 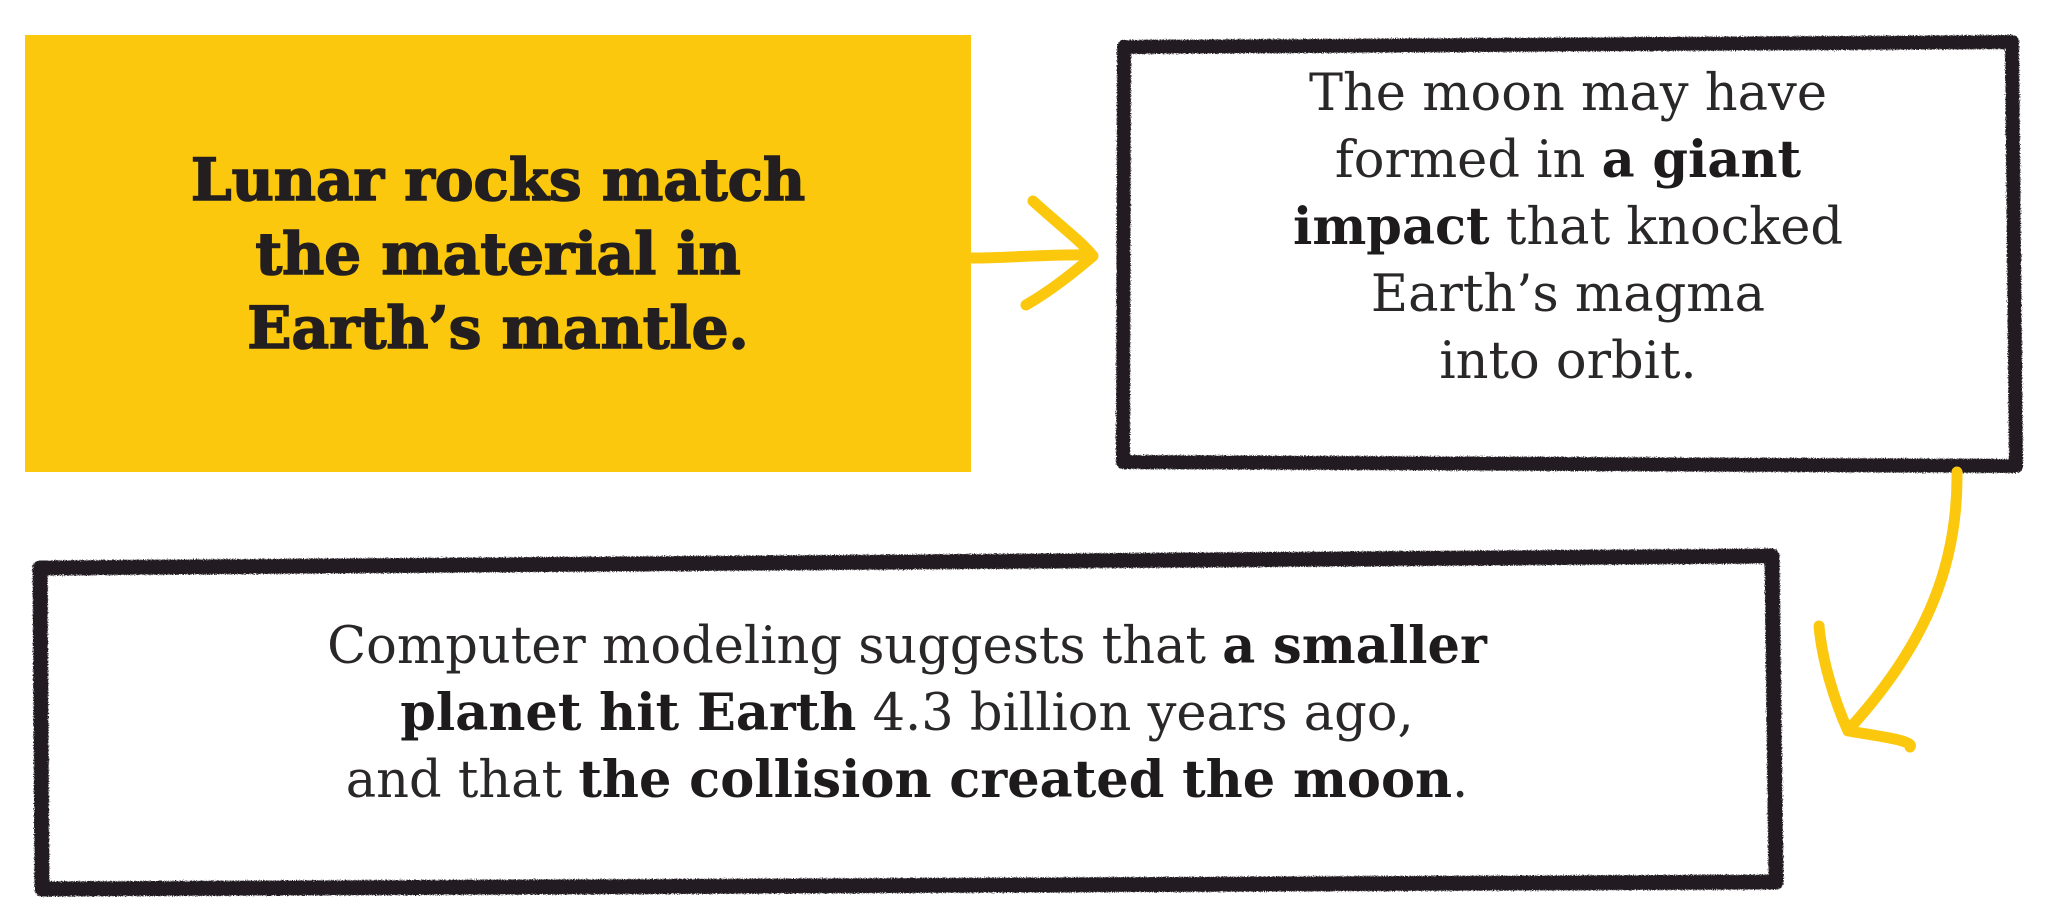 What do you see at coordinates (1864, 686) in the screenshot?
I see `arrow-box2-to-box3-head` at bounding box center [1864, 686].